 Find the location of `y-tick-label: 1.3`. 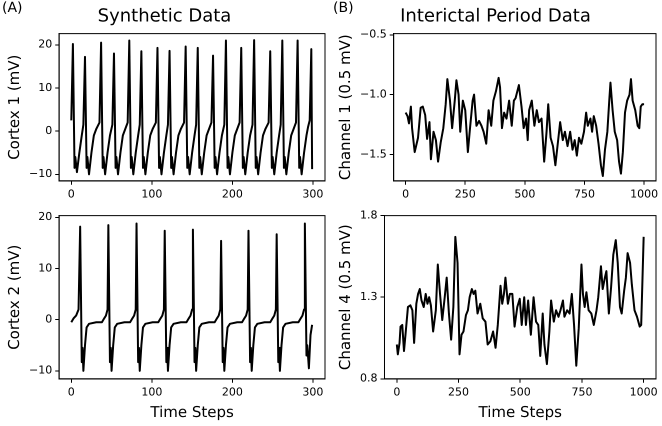

y-tick-label: 1.3 is located at coordinates (369, 297).